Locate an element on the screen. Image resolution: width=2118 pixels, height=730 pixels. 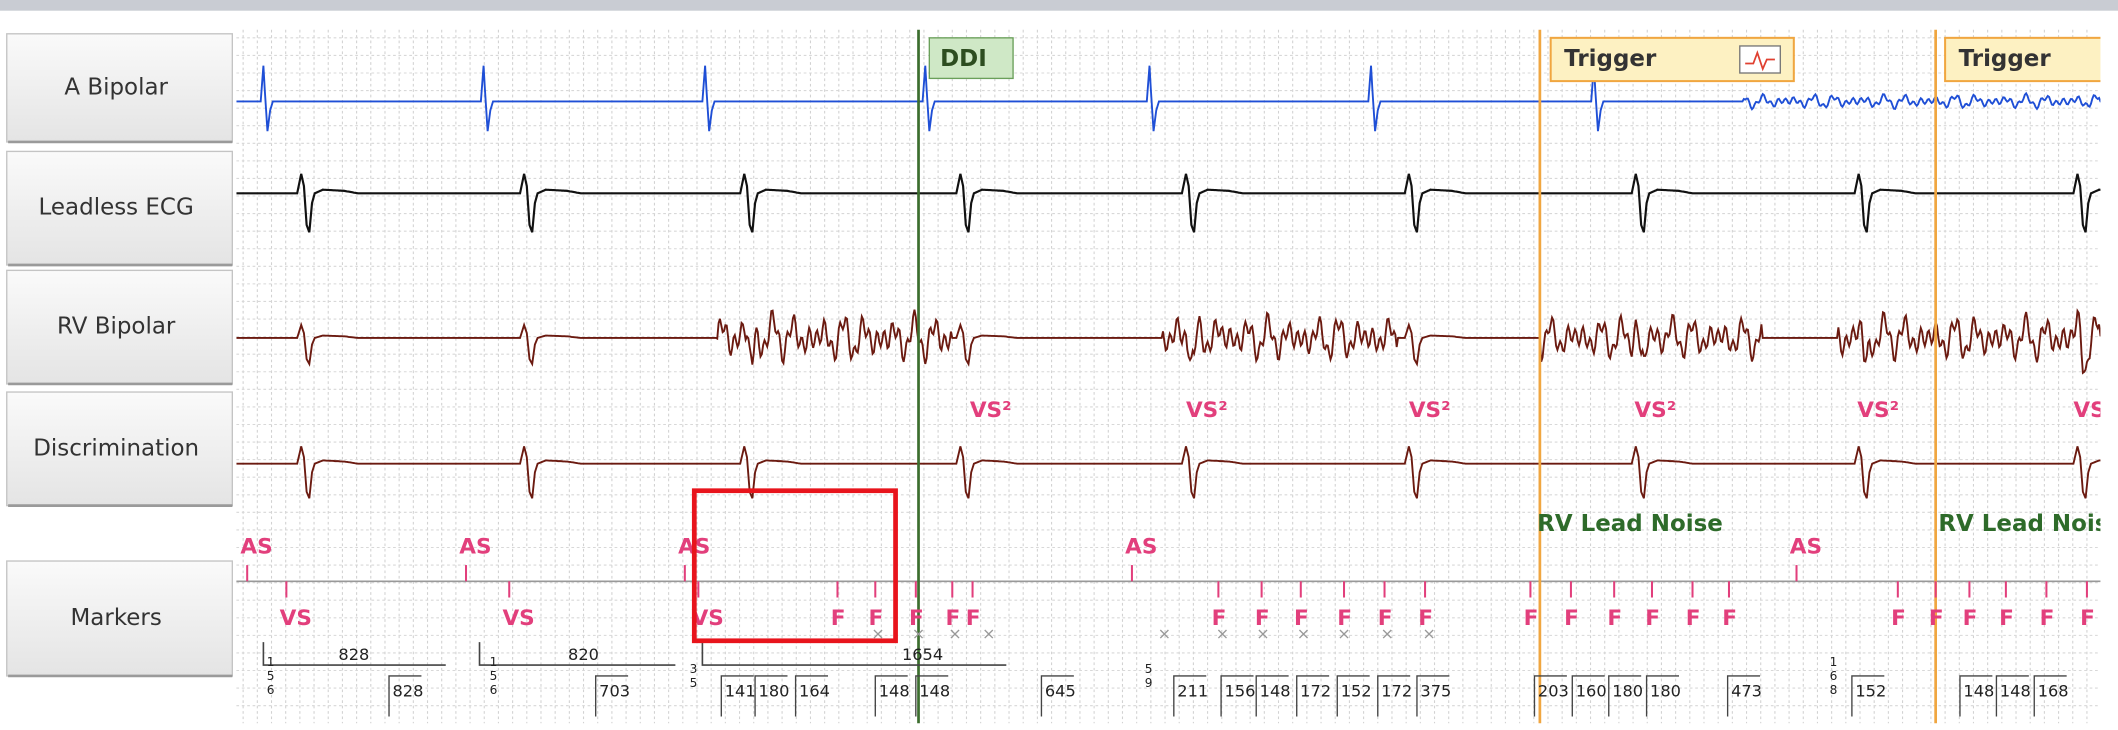
channel-label: Markers is located at coordinates (116, 618).